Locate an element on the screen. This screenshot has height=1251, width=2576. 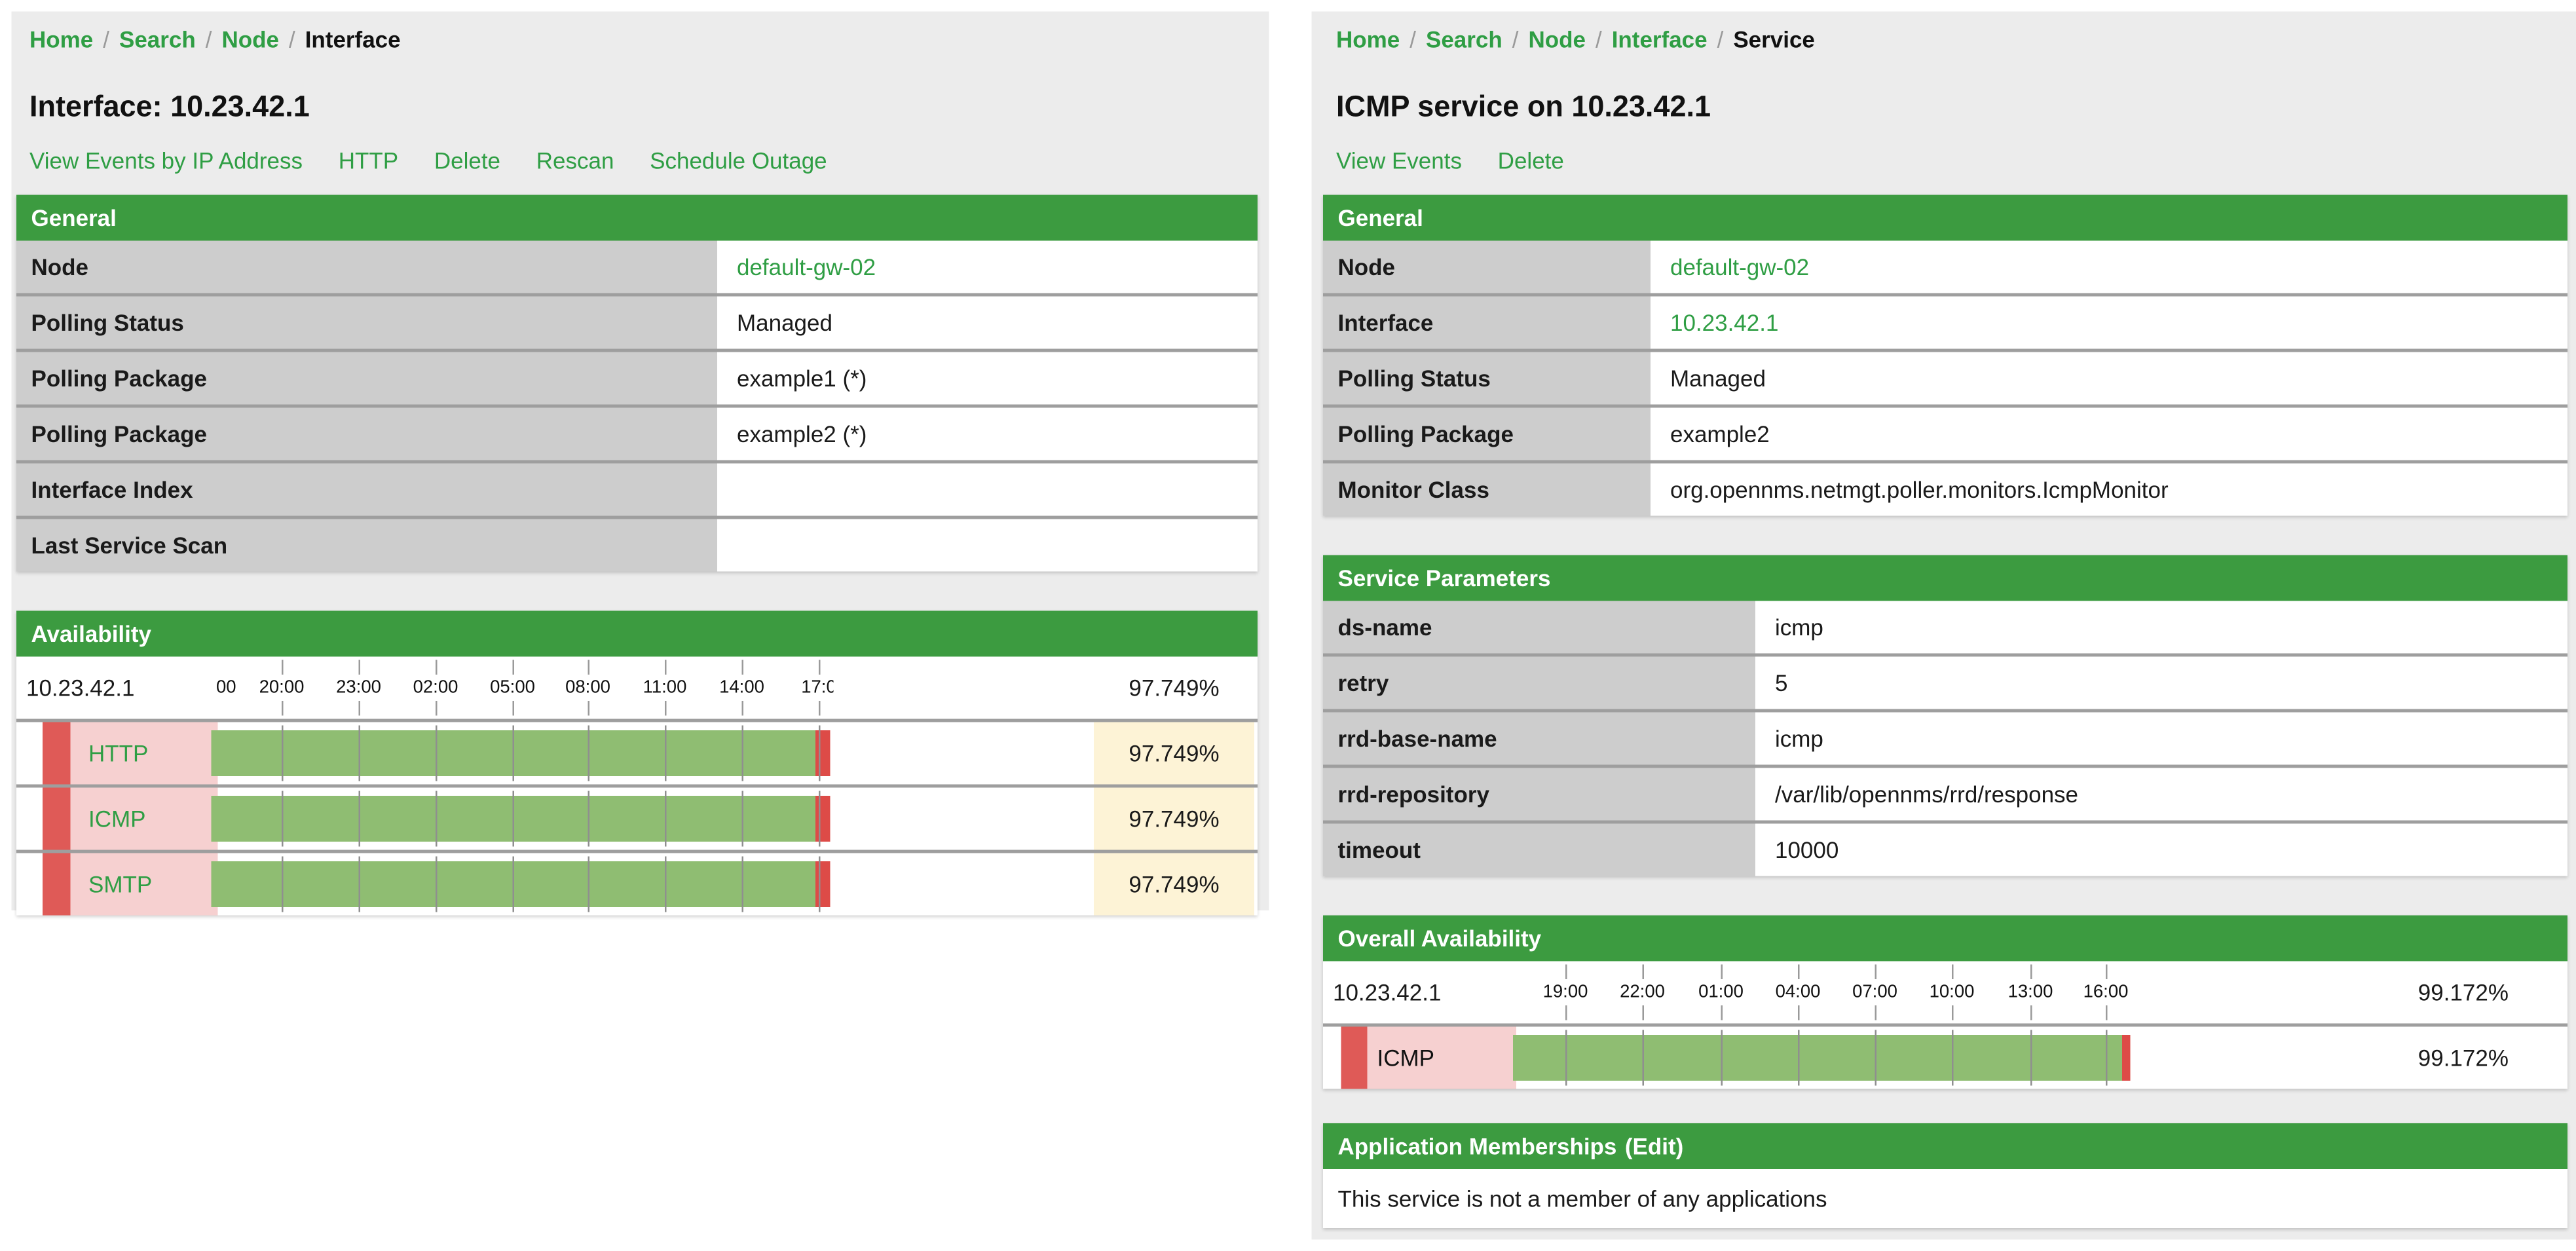
row-label: Node is located at coordinates (1488, 267).